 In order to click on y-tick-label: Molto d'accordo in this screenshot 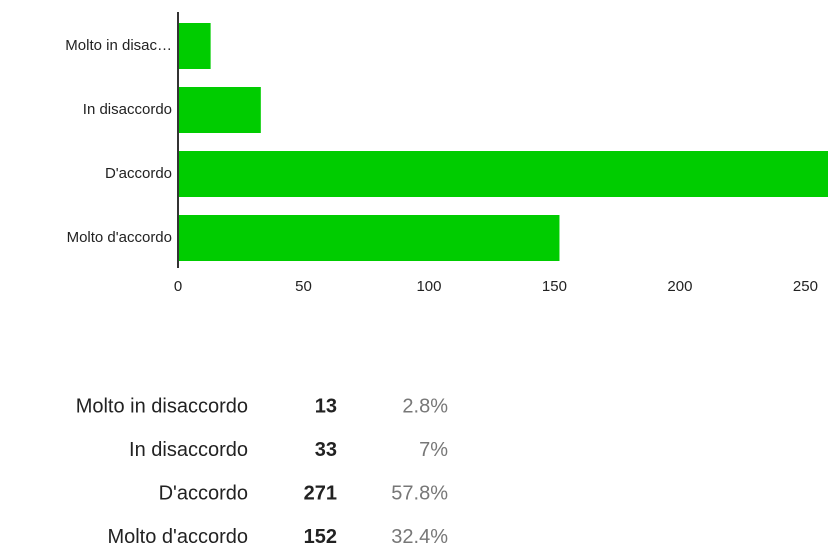, I will do `click(119, 237)`.